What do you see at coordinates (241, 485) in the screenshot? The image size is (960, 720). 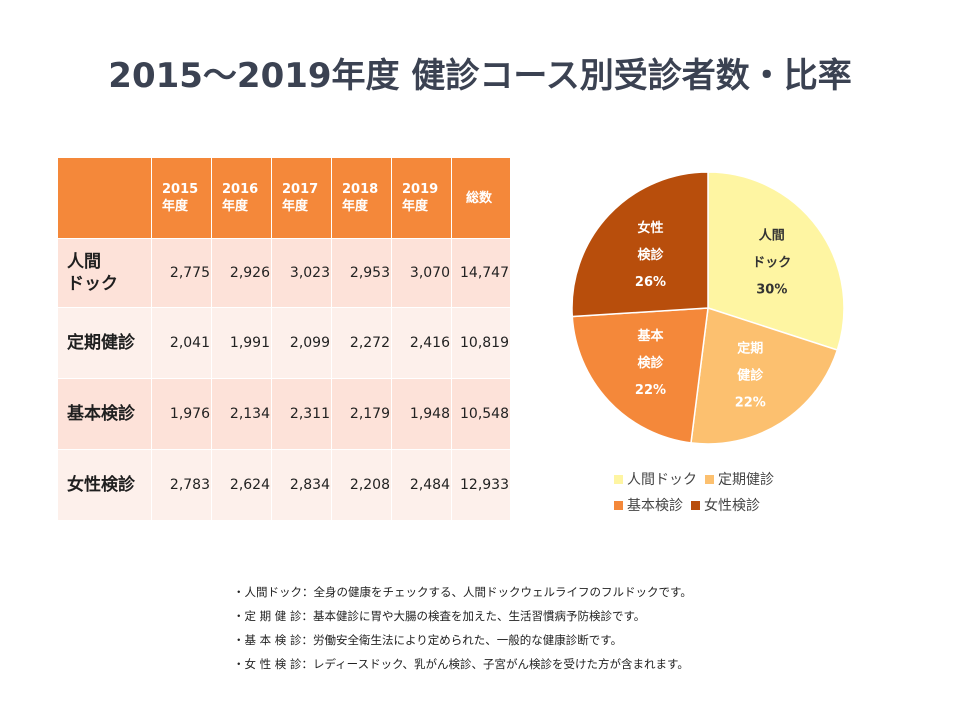 I see `table-cell: 2,624` at bounding box center [241, 485].